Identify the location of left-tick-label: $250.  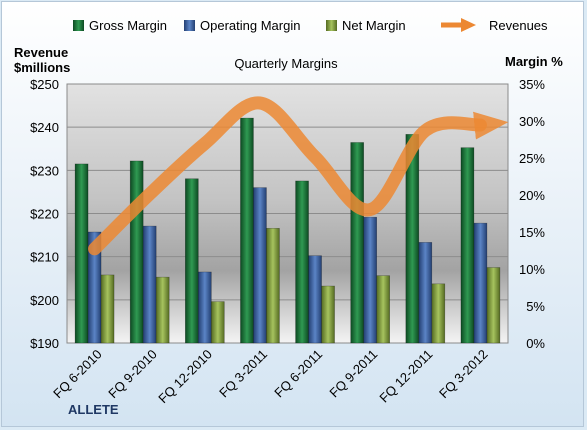
(44, 84).